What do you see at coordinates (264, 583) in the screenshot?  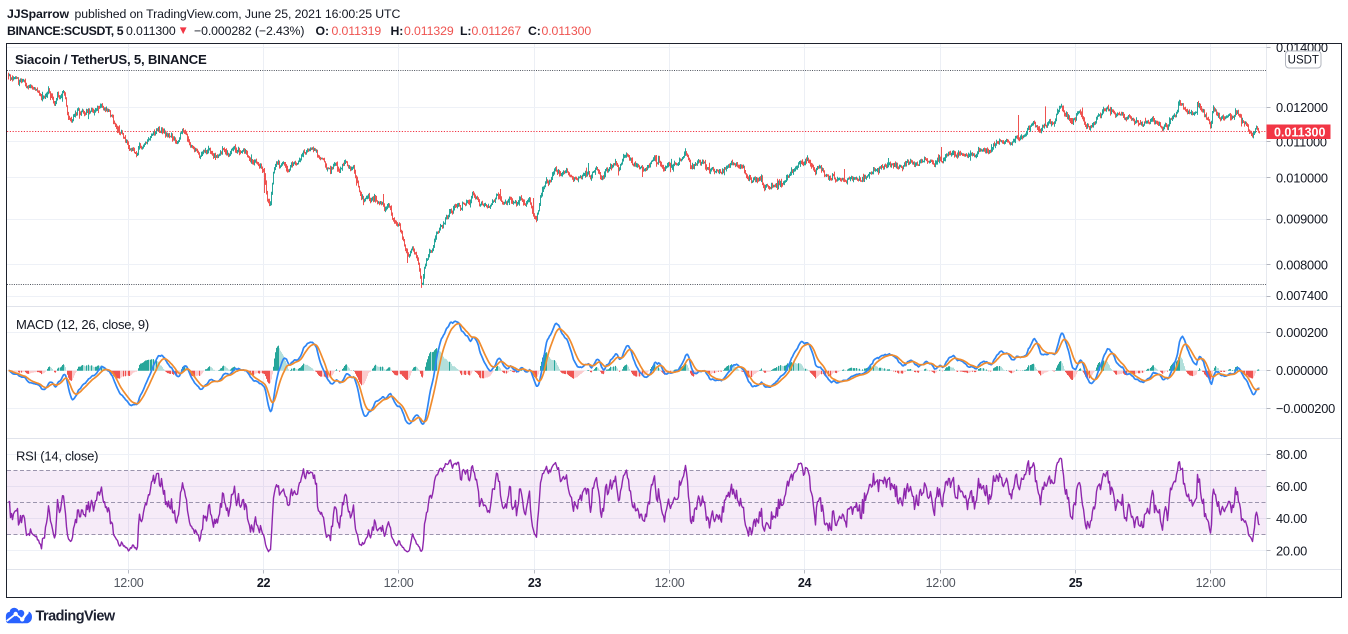 I see `svg-text: 22` at bounding box center [264, 583].